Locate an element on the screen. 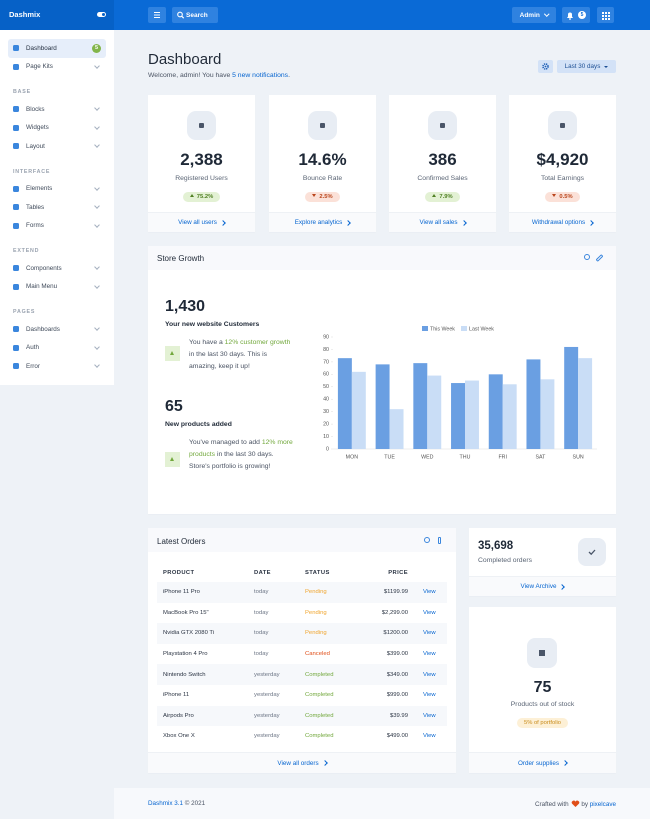 The width and height of the screenshot is (650, 819). nav-item: Widgets is located at coordinates (57, 128).